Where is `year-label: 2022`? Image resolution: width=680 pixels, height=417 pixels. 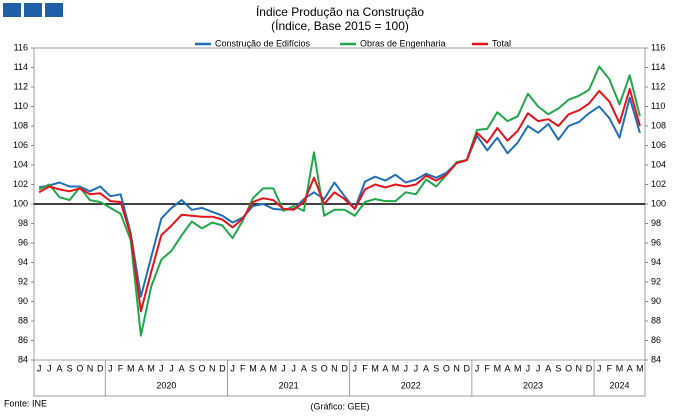
year-label: 2022 is located at coordinates (411, 385).